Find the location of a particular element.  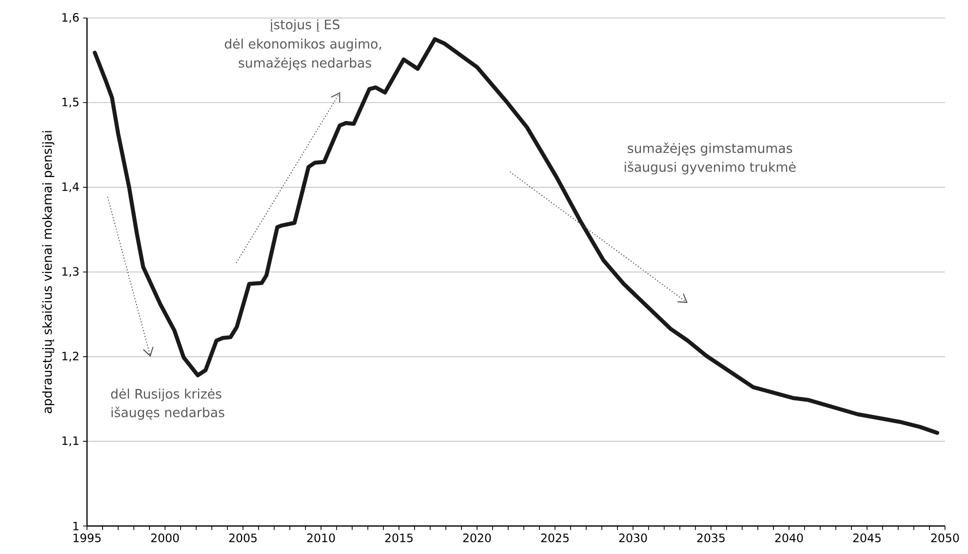

x-tick-label: 2035 is located at coordinates (711, 538).